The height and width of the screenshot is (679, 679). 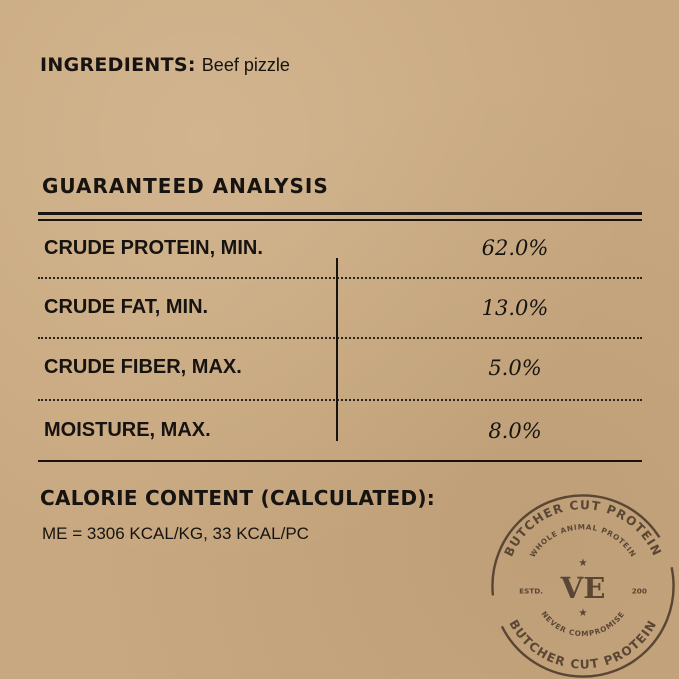 What do you see at coordinates (127, 430) in the screenshot?
I see `row-label: MOISTURE, MAX.` at bounding box center [127, 430].